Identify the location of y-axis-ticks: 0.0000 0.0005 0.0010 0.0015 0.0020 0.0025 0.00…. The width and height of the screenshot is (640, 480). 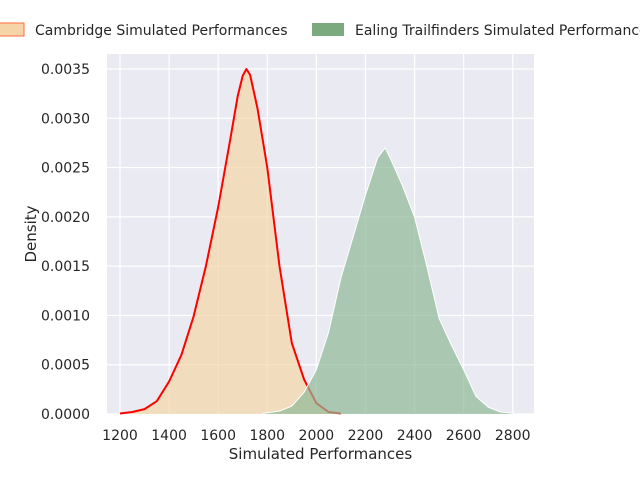
(65, 242).